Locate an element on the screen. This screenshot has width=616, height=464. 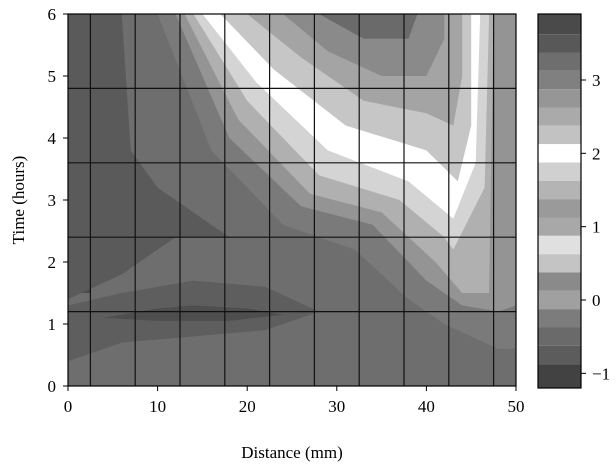
y-tick-label: 5 is located at coordinates (52, 76).